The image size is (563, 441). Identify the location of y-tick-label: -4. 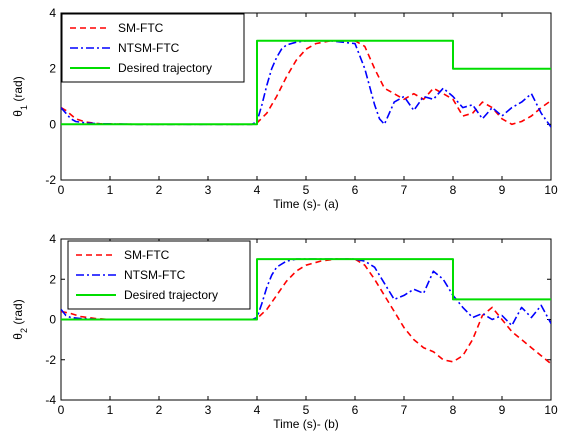
(50, 400).